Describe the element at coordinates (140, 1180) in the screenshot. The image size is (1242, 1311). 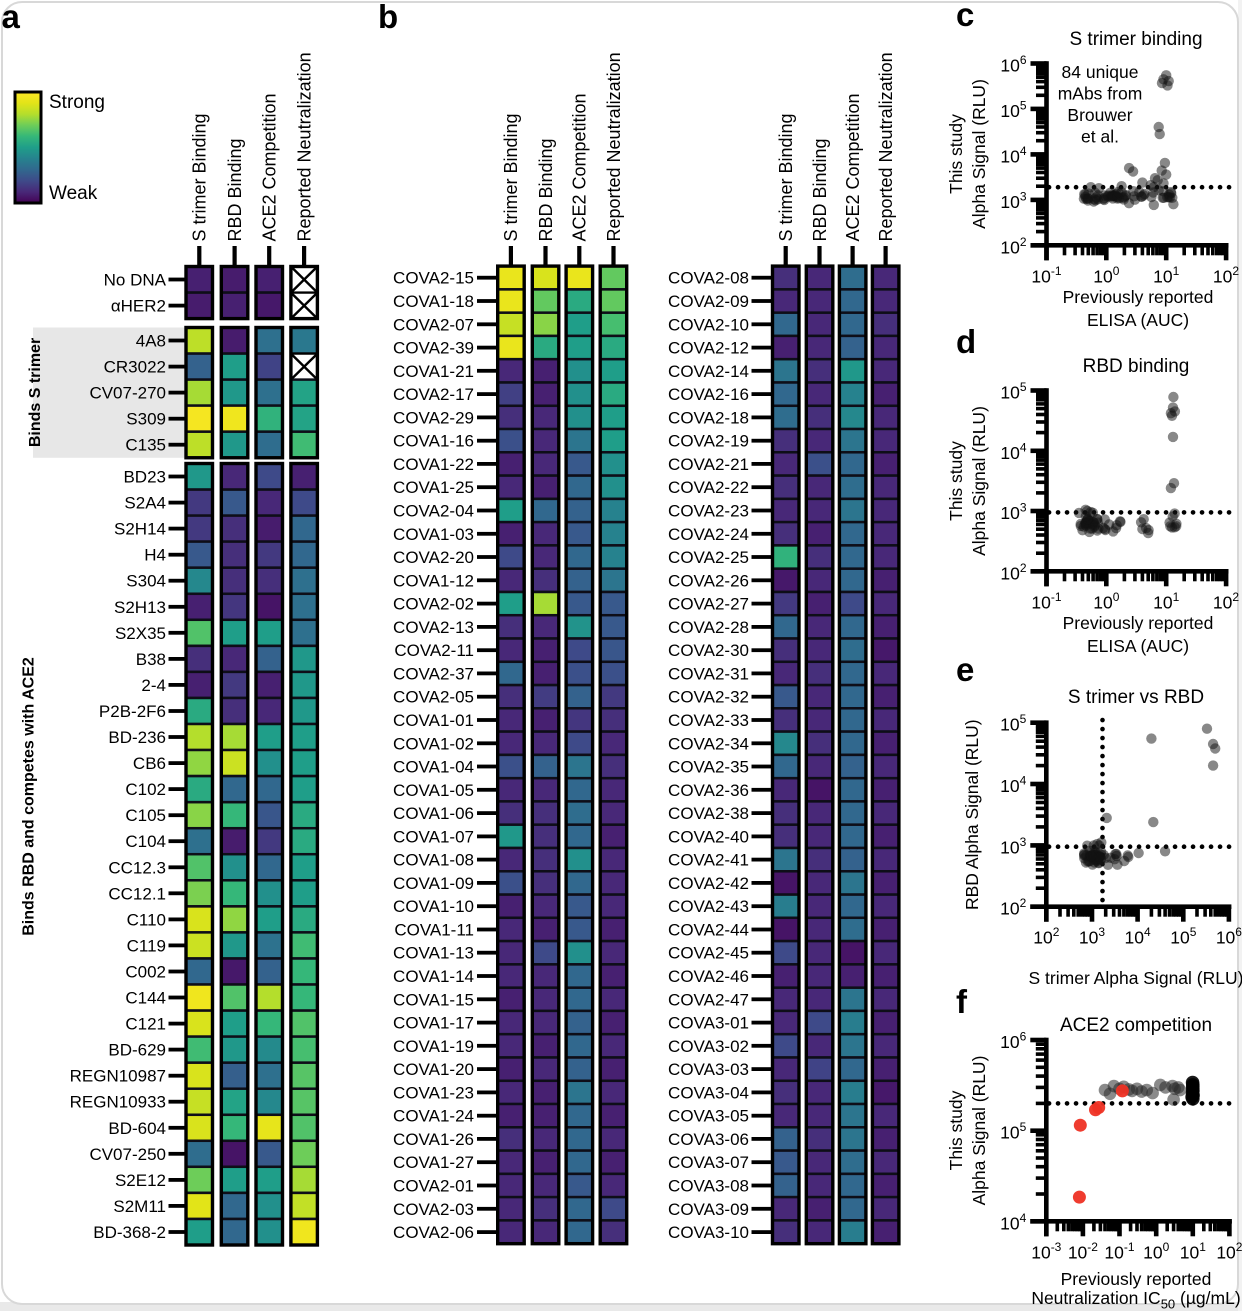
I see `svg-text: S2E12` at that location.